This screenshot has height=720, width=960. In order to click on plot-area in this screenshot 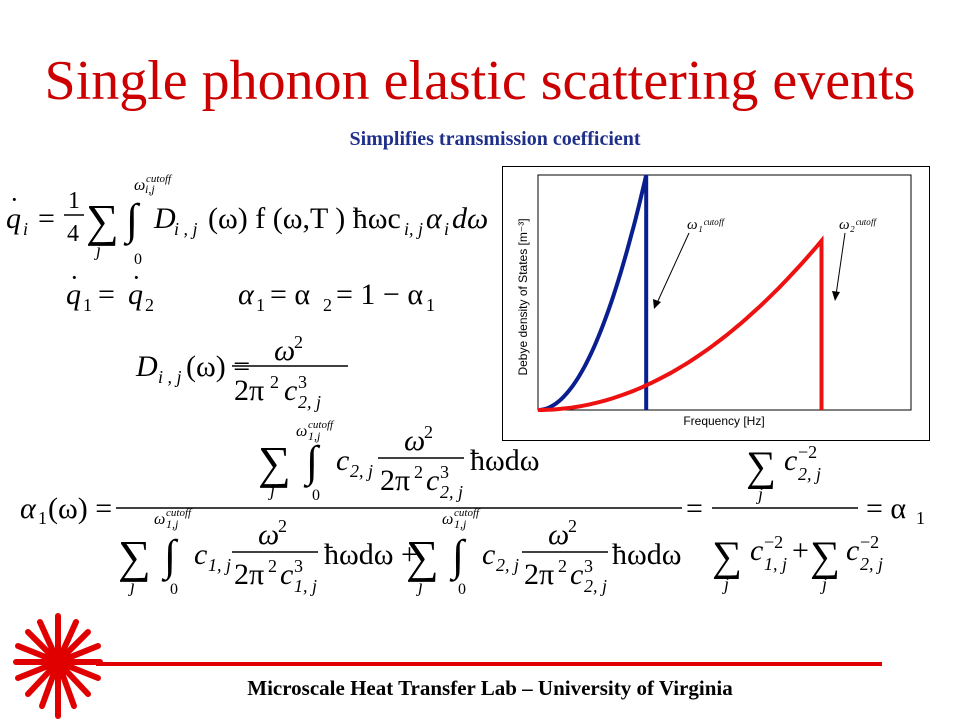, I will do `click(724, 292)`.